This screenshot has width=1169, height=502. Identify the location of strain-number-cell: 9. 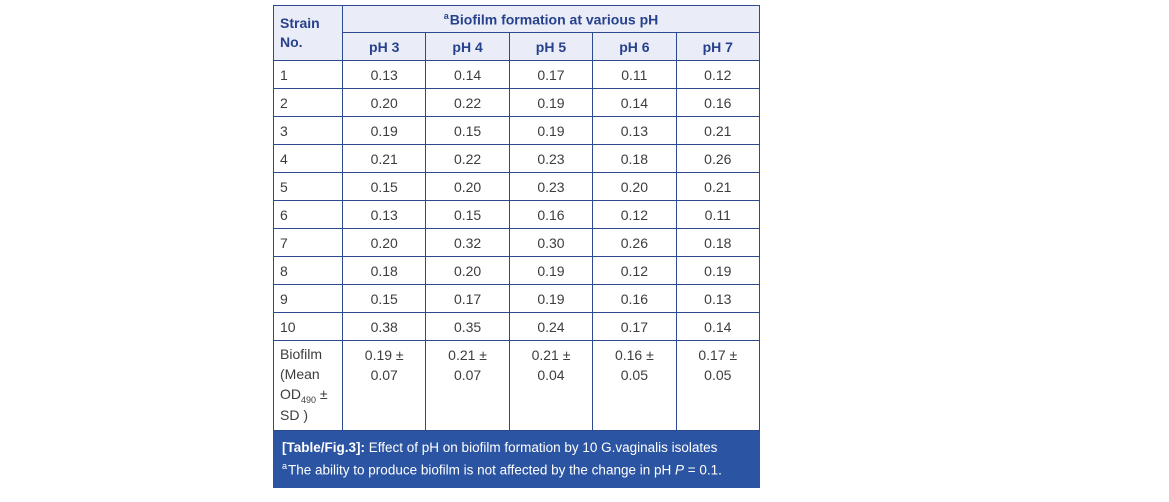
(308, 298).